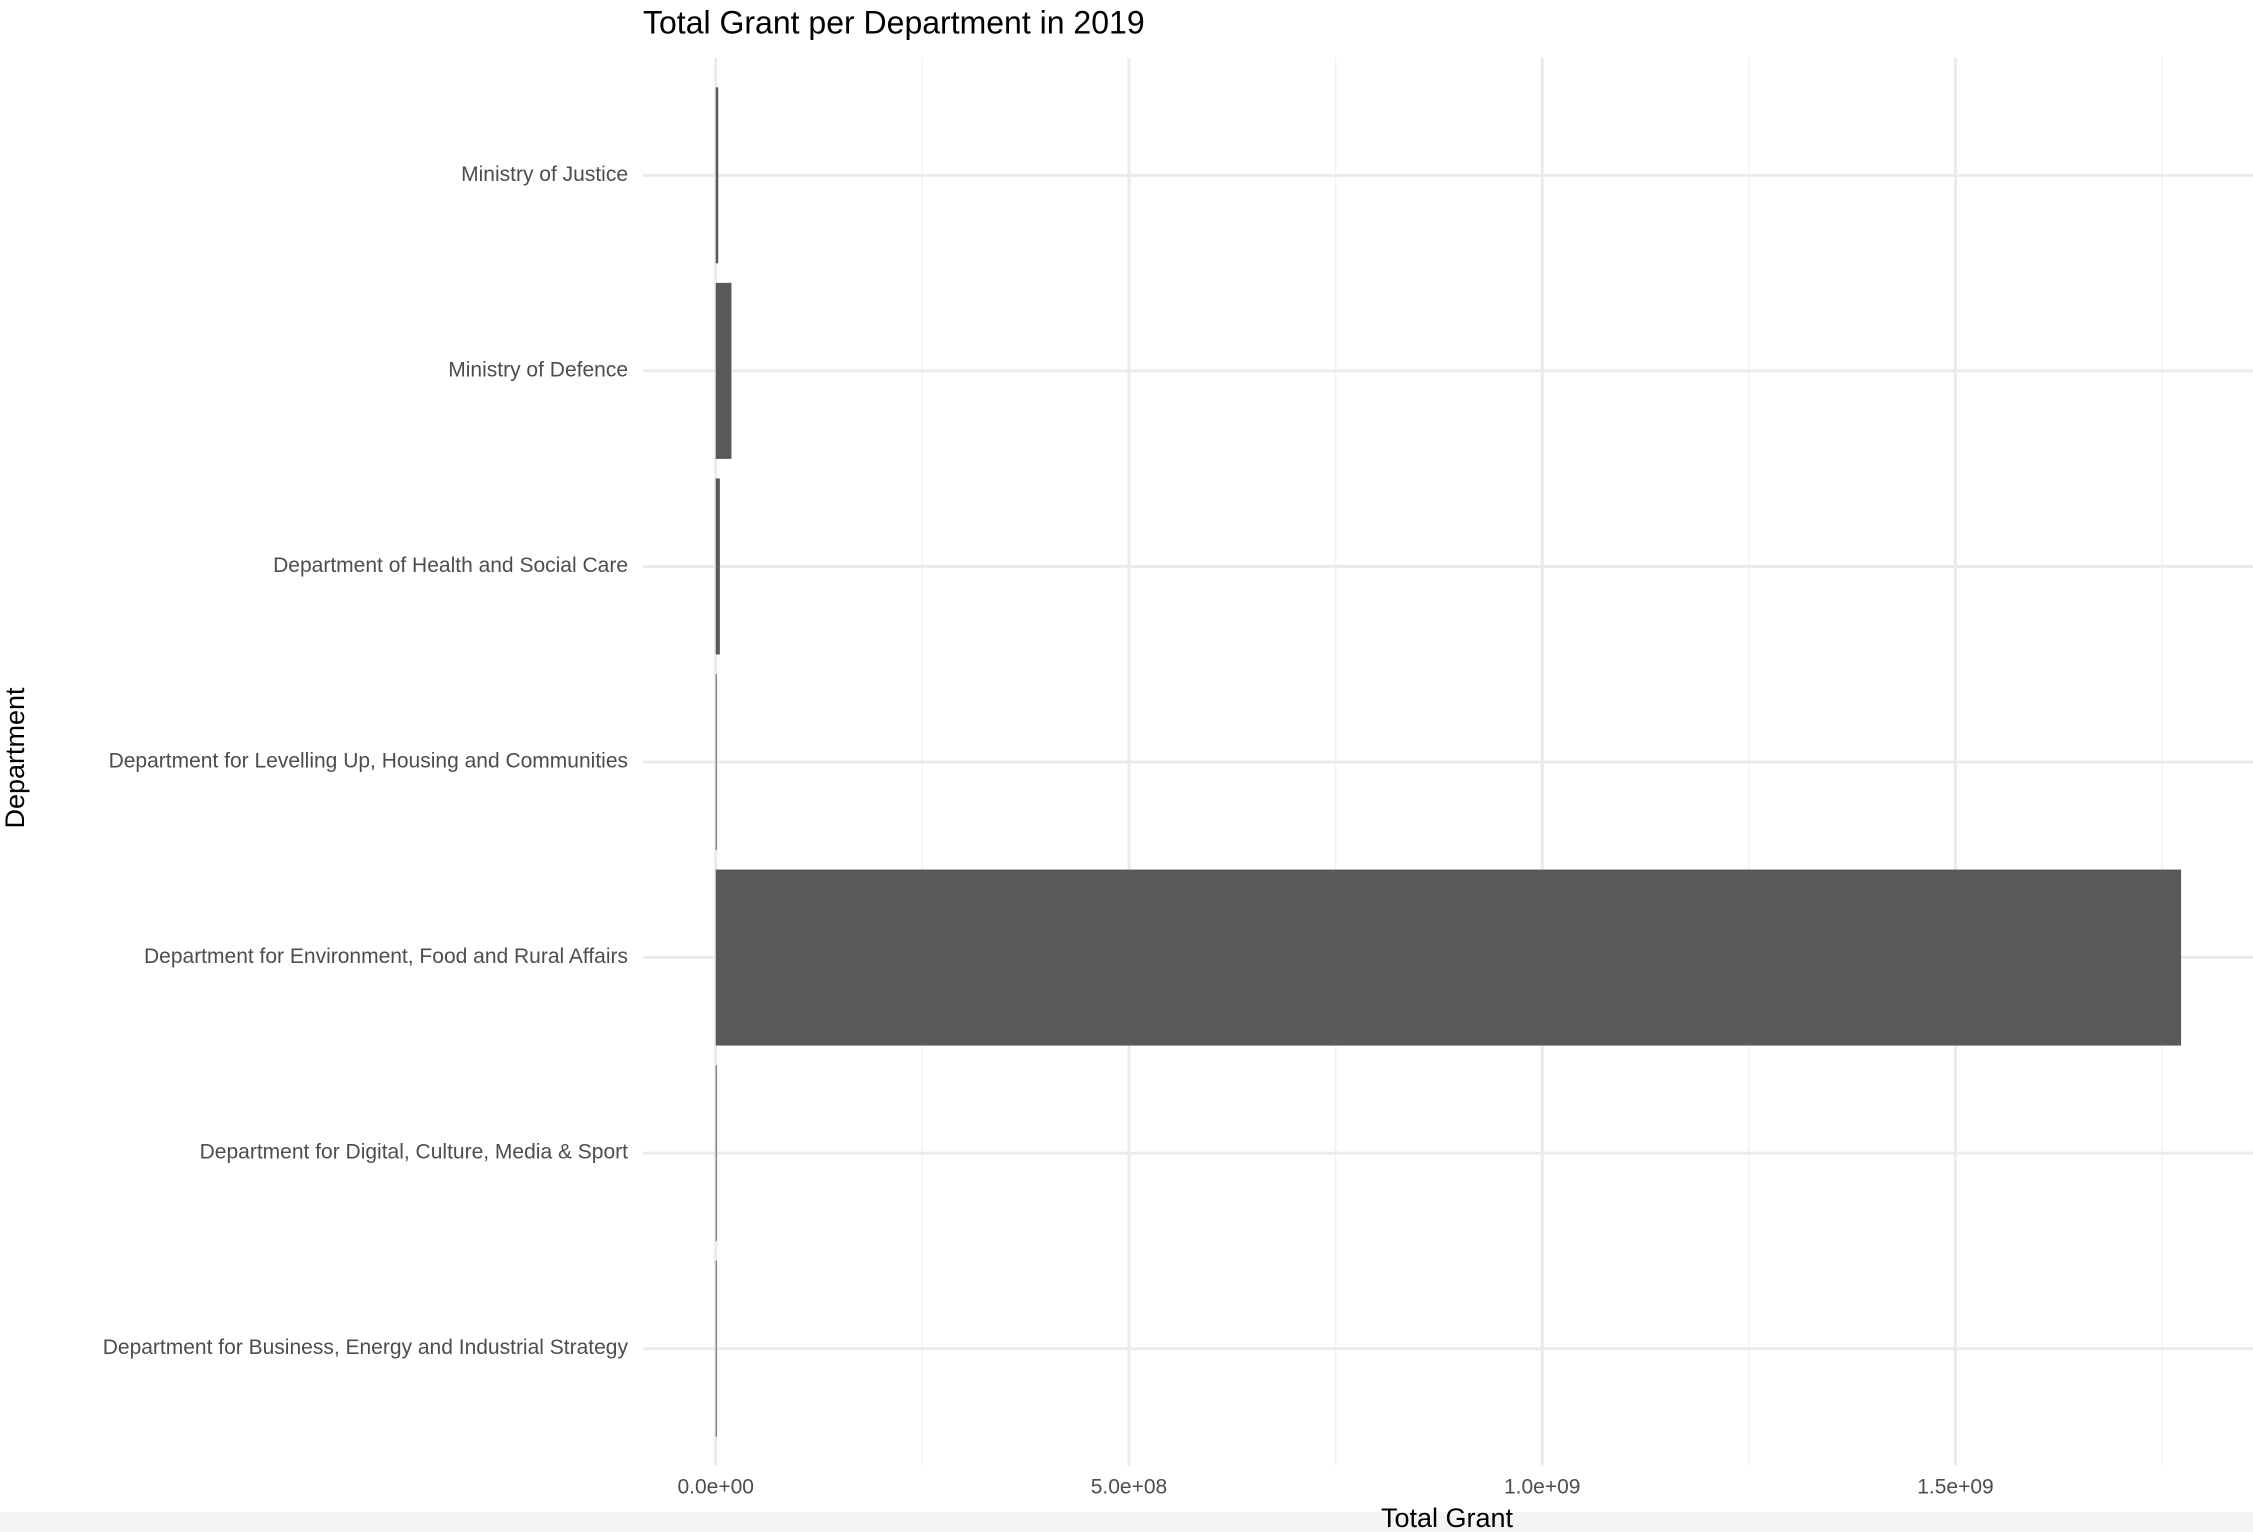 This screenshot has width=2253, height=1532. I want to click on y-axis-title: Department, so click(15, 758).